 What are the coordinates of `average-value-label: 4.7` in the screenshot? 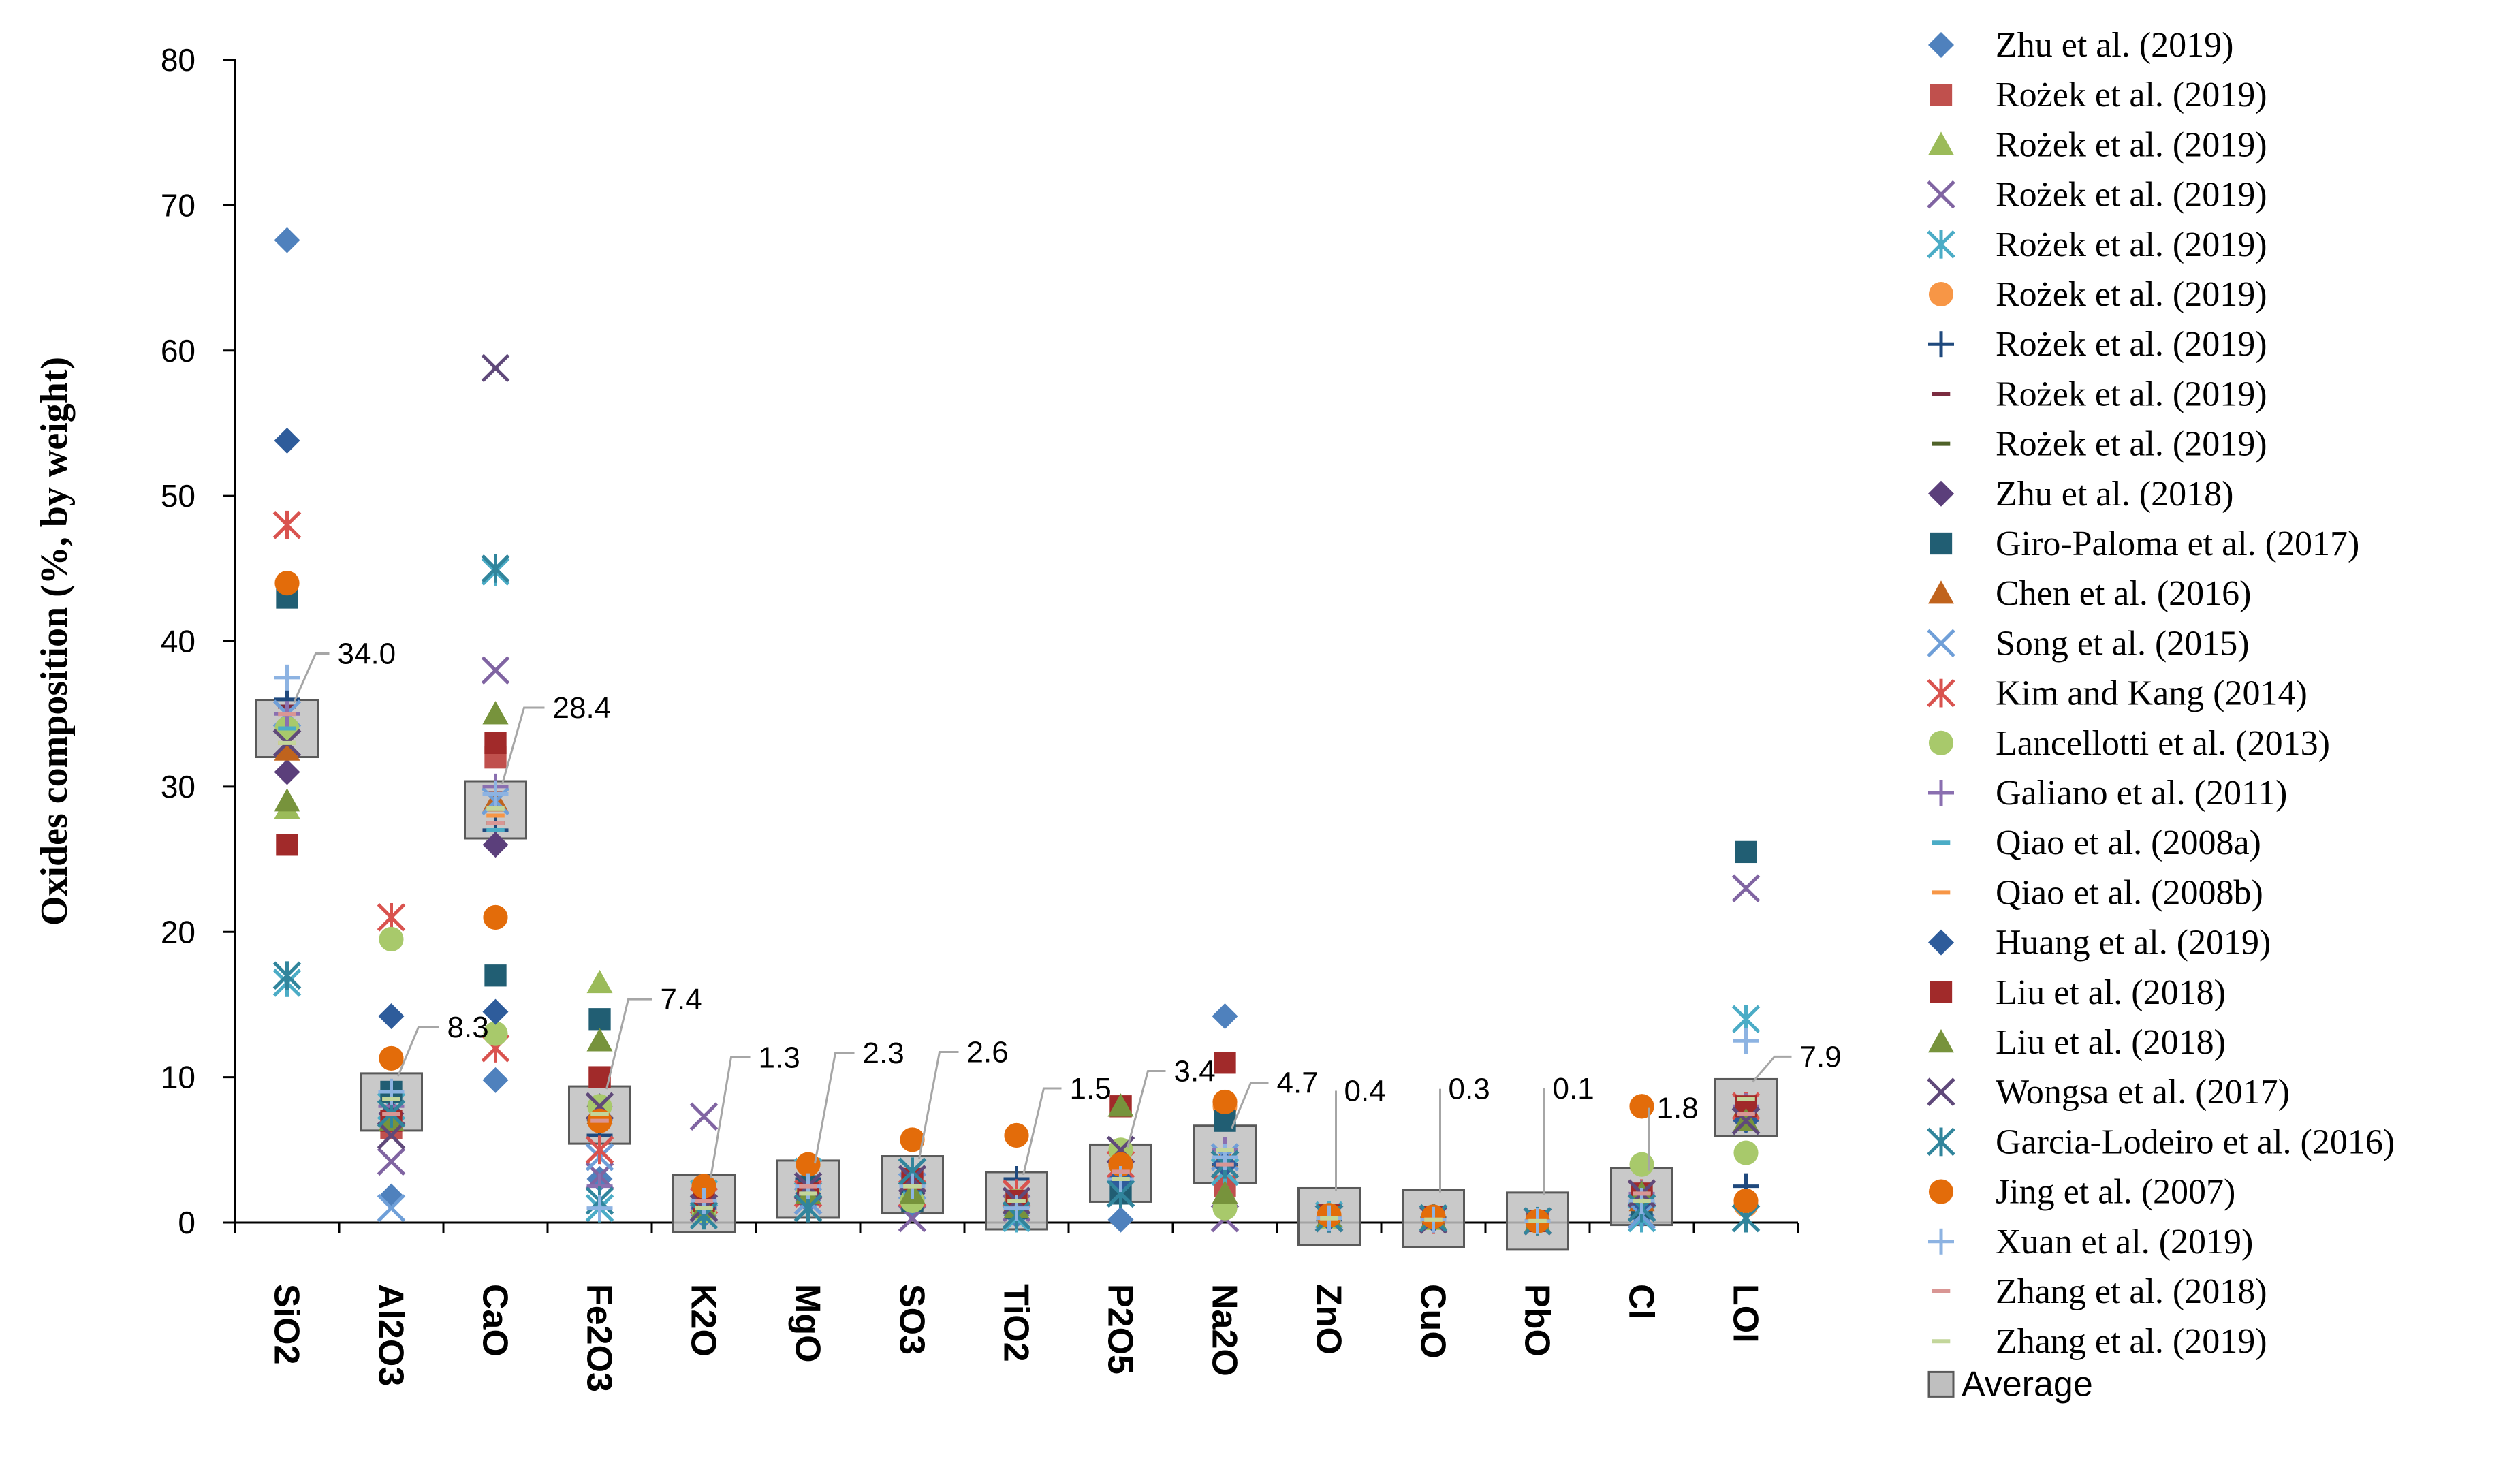 It's located at (1298, 1083).